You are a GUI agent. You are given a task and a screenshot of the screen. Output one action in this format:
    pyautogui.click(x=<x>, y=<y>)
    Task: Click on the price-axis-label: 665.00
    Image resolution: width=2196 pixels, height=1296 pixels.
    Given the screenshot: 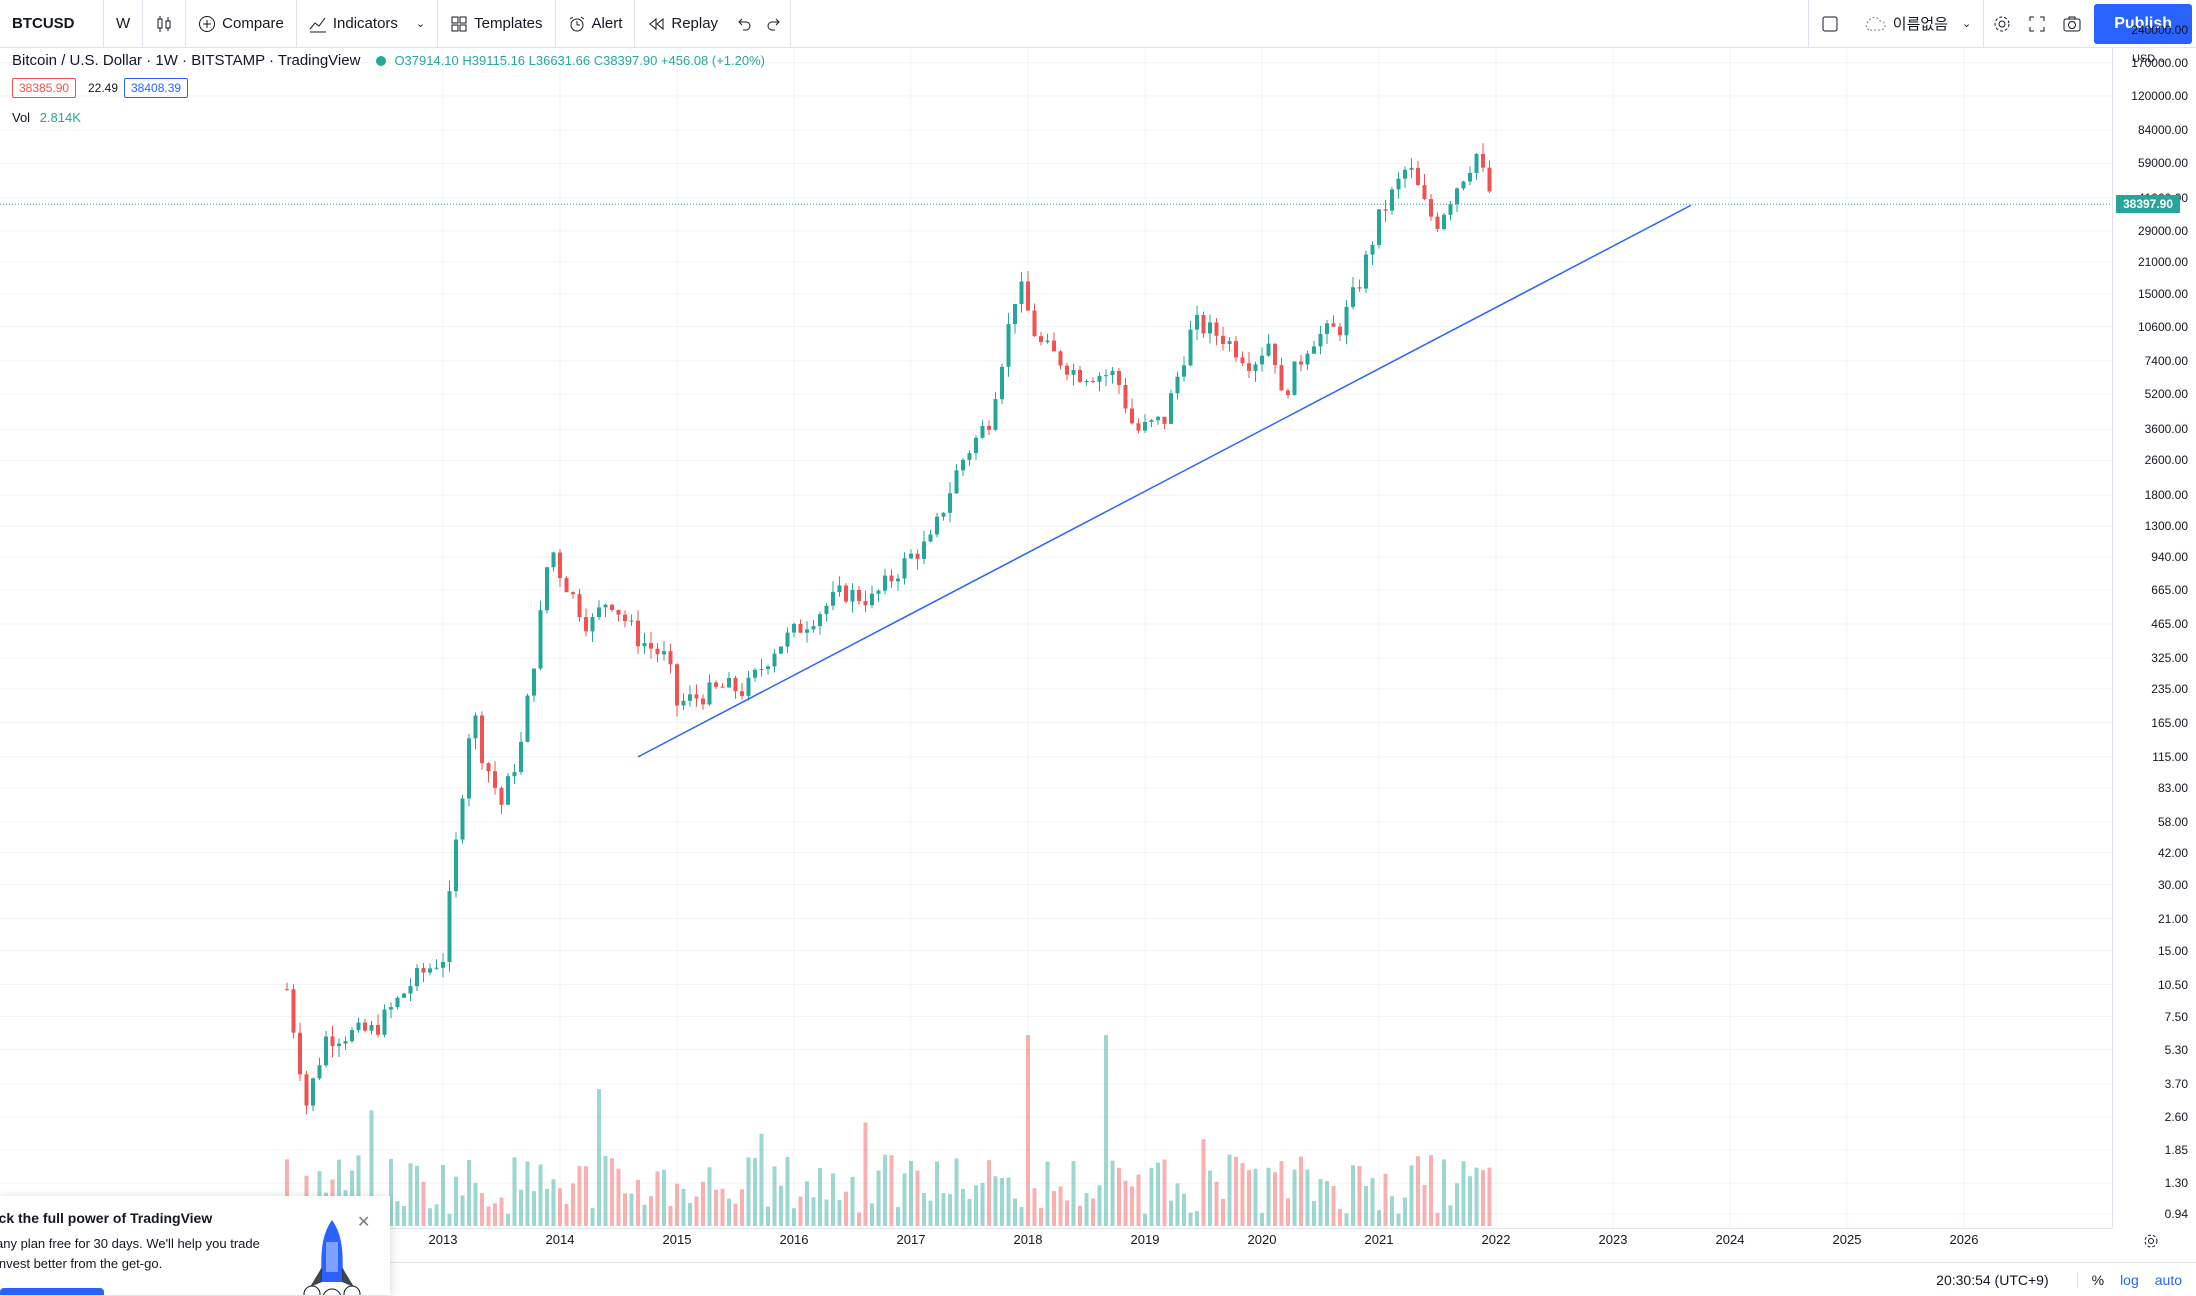 What is the action you would take?
    pyautogui.click(x=2169, y=589)
    